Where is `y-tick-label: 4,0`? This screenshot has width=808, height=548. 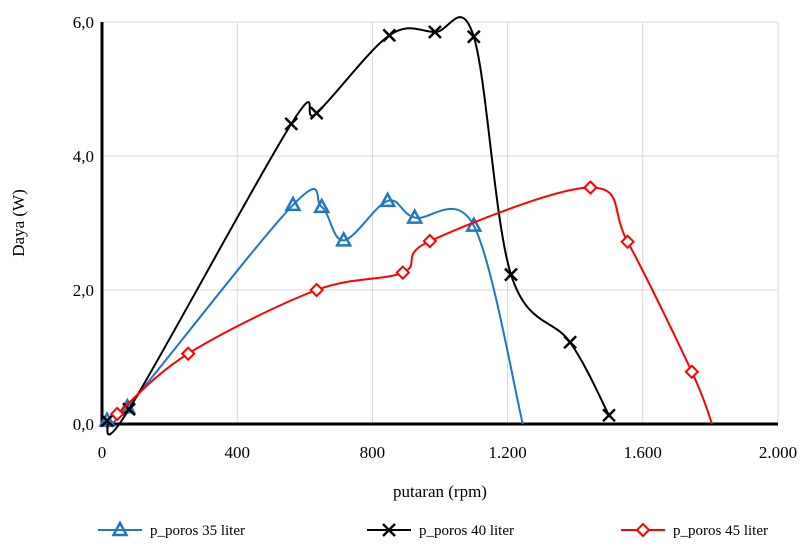 y-tick-label: 4,0 is located at coordinates (83, 156).